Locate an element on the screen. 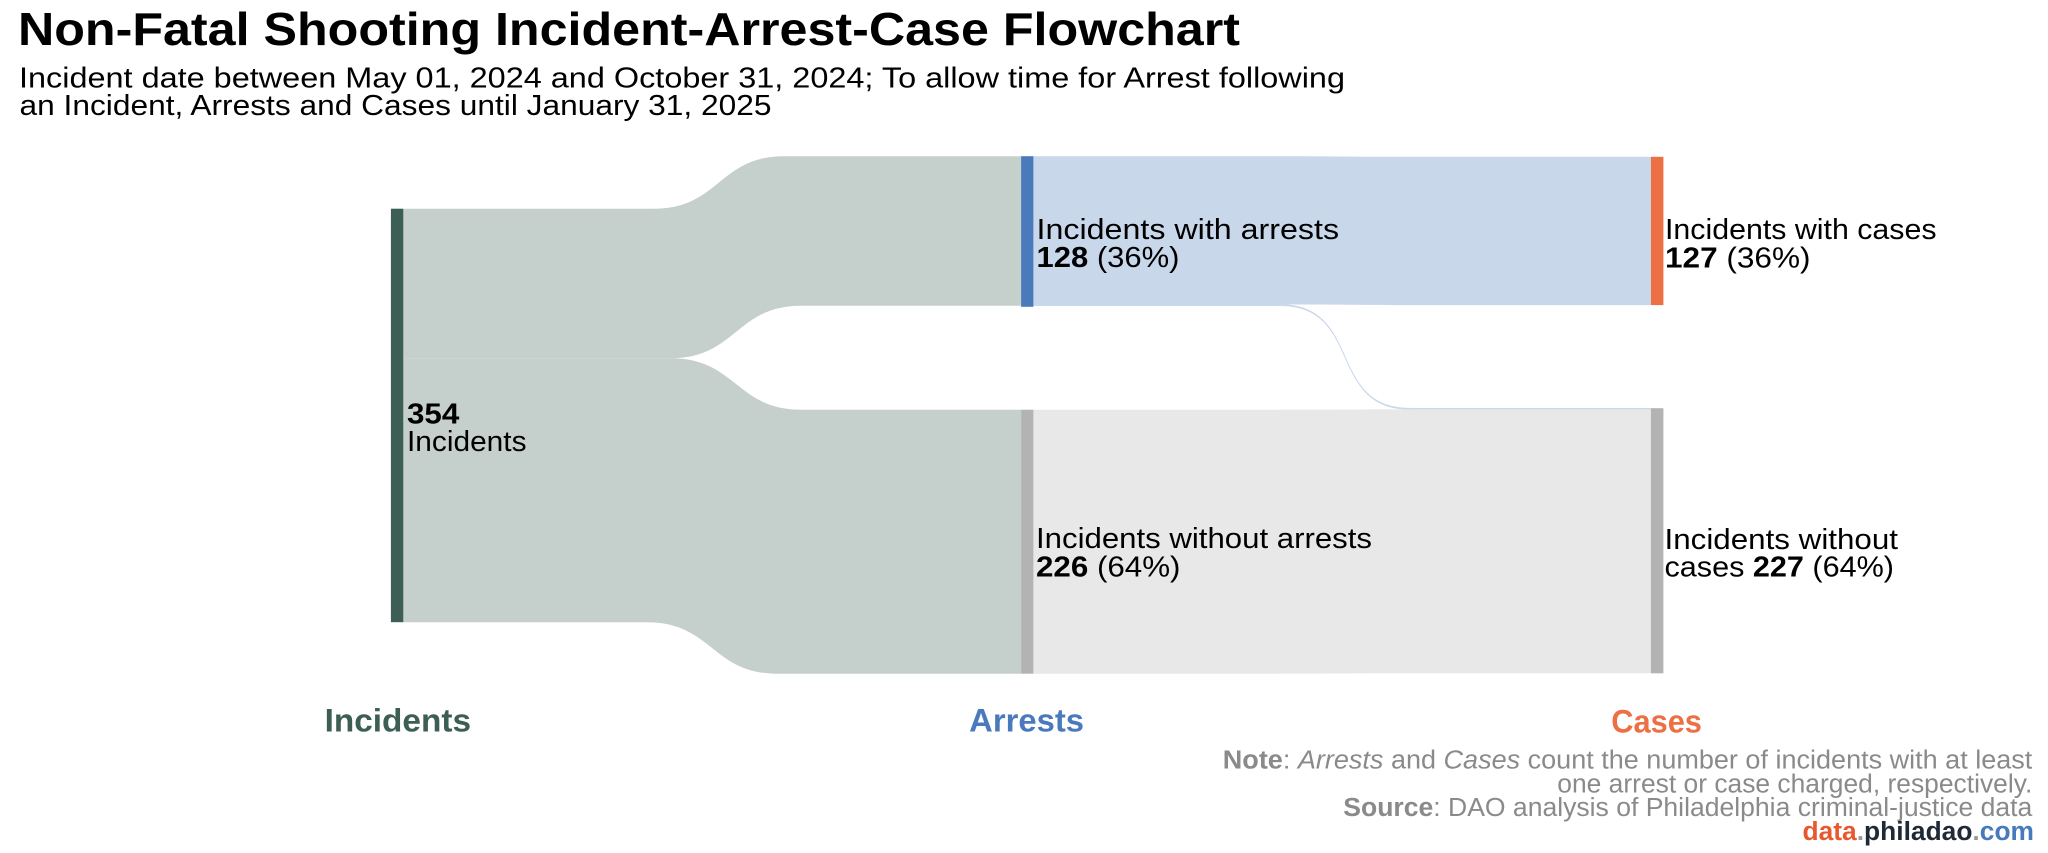  svg-text: 226 (64%) is located at coordinates (1108, 568).